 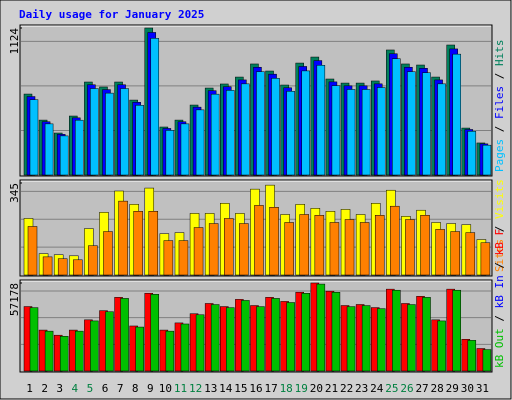 What do you see at coordinates (270, 388) in the screenshot?
I see `x-tick-label: 17` at bounding box center [270, 388].